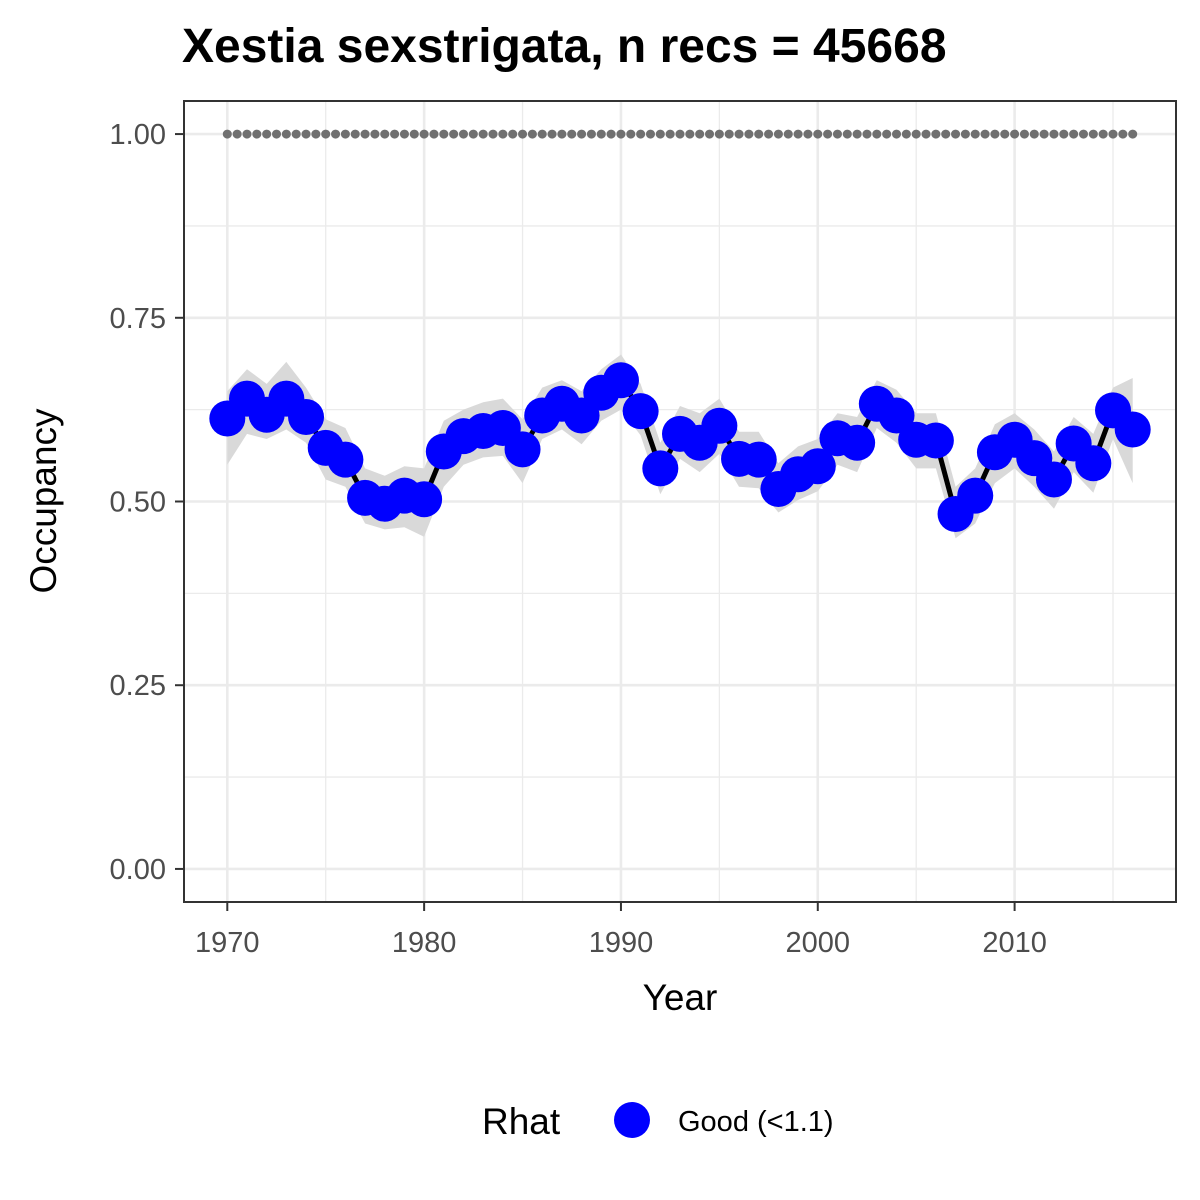 Image resolution: width=1200 pixels, height=1200 pixels. What do you see at coordinates (756, 1122) in the screenshot?
I see `legend-label-good: Good (<1.1)` at bounding box center [756, 1122].